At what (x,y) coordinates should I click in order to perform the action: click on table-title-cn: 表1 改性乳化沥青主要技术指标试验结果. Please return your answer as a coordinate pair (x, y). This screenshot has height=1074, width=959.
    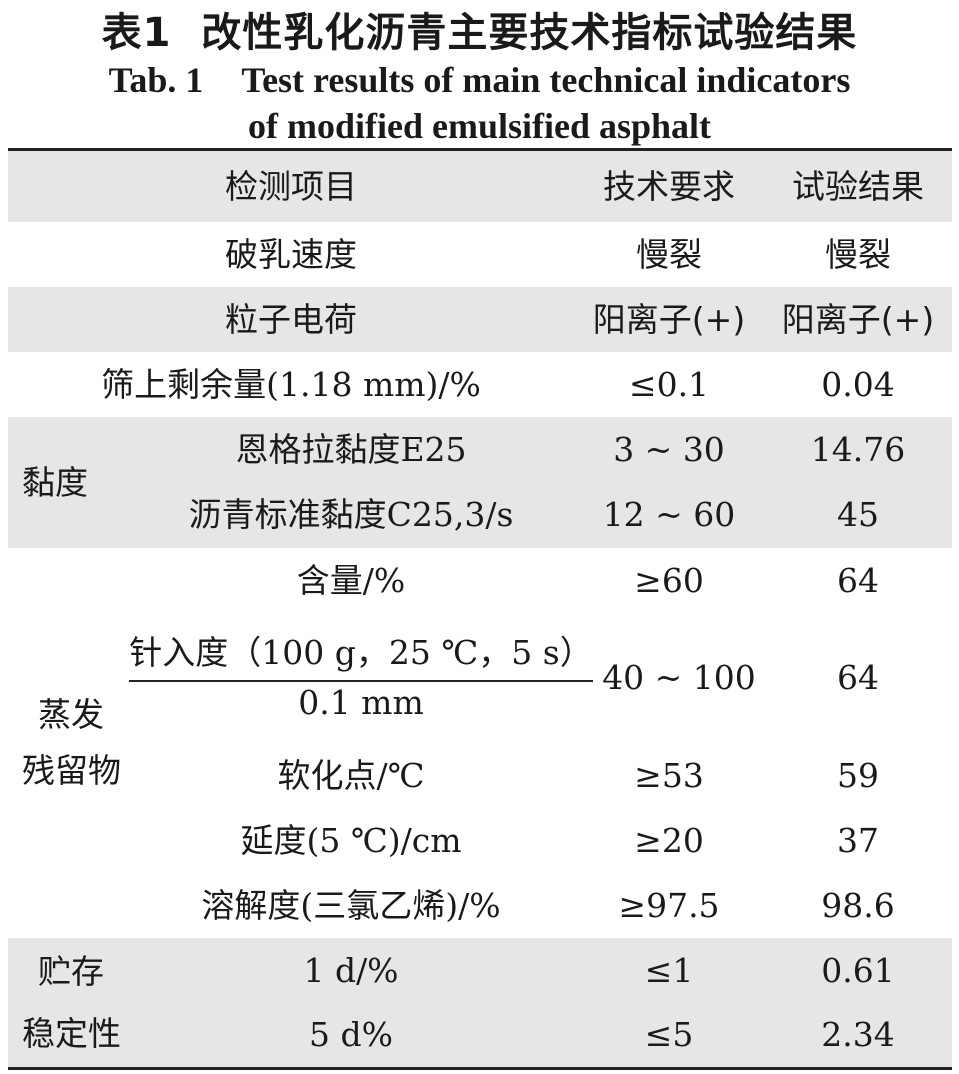
    Looking at the image, I should click on (479, 33).